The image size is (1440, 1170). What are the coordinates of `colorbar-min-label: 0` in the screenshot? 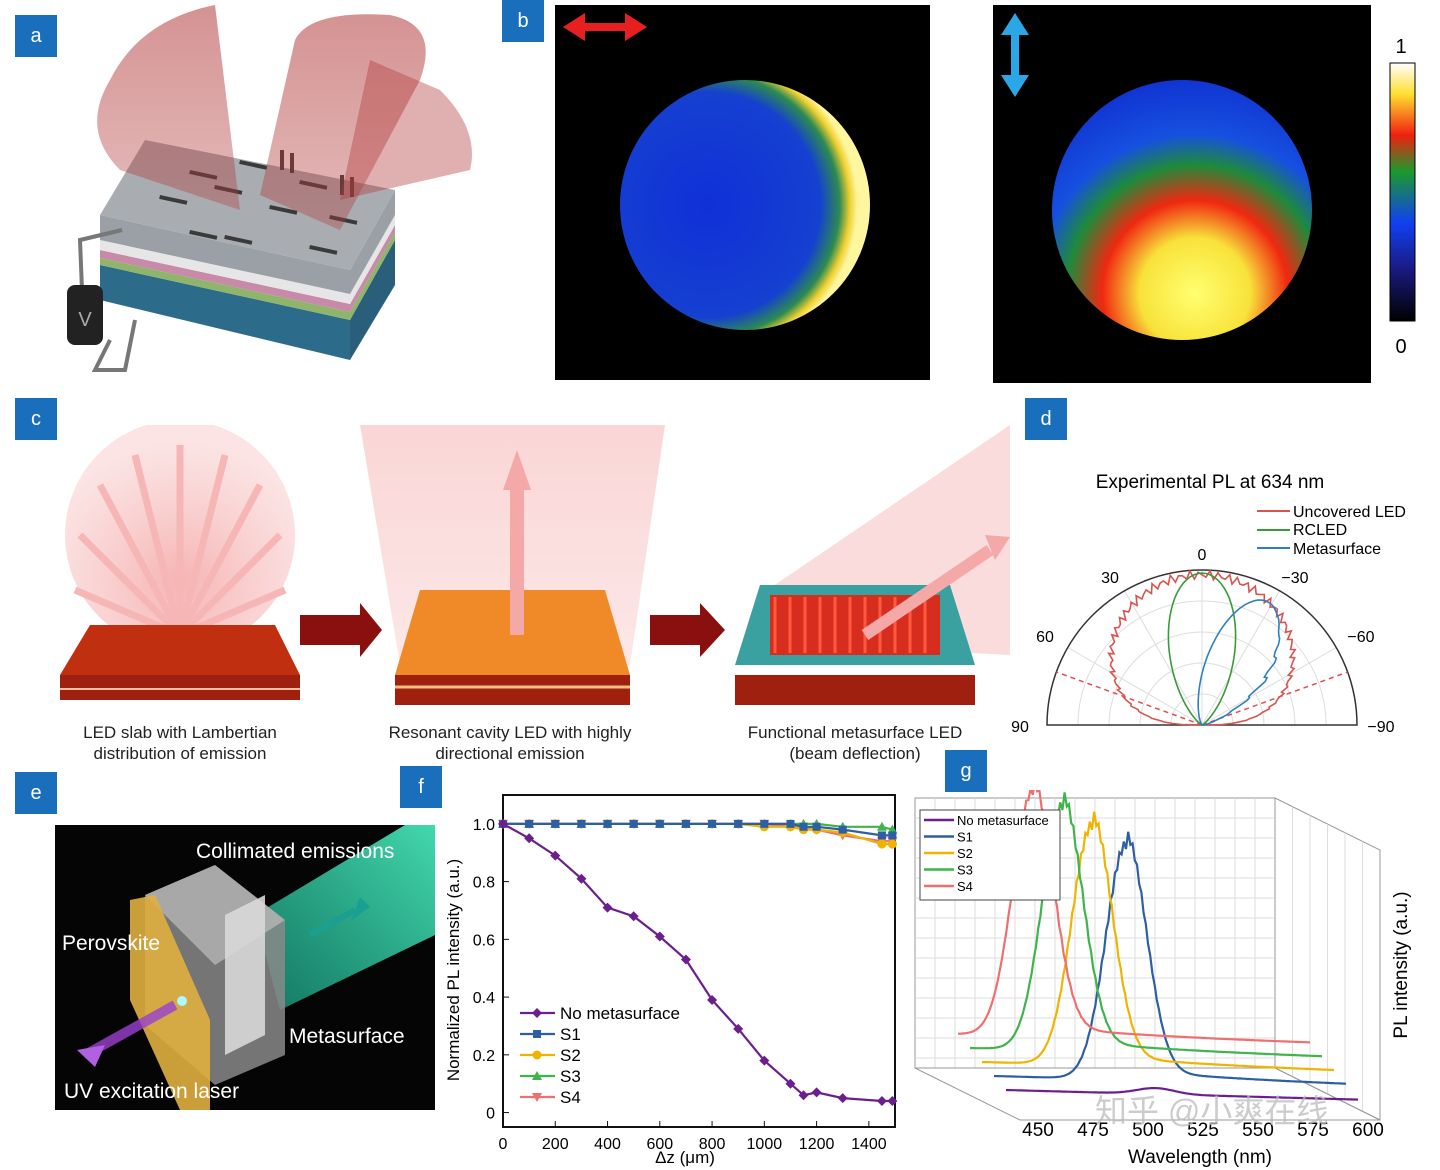 It's located at (1400, 347).